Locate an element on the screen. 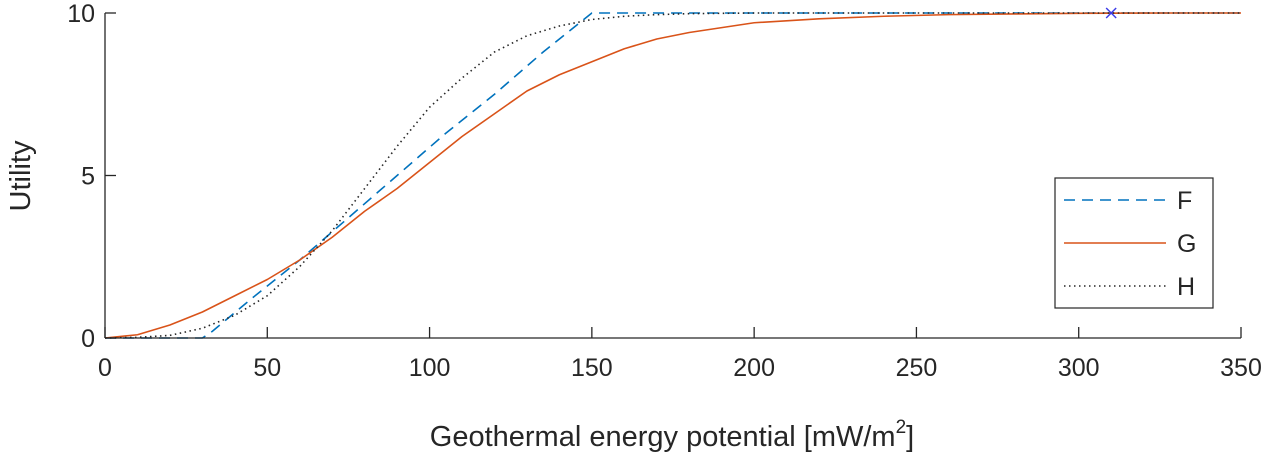  x-tick-label-350: 350 is located at coordinates (1241, 368).